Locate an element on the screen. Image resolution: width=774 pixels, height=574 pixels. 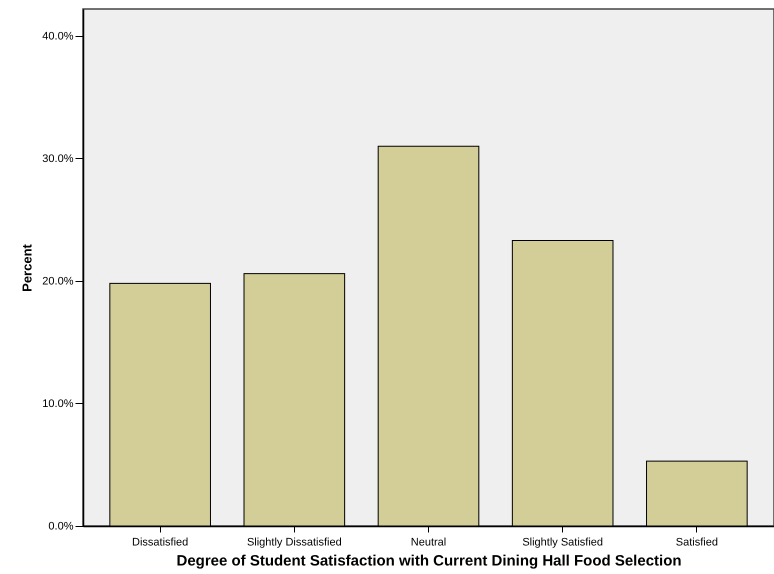
y-tick-label: 30.0% is located at coordinates (58, 158).